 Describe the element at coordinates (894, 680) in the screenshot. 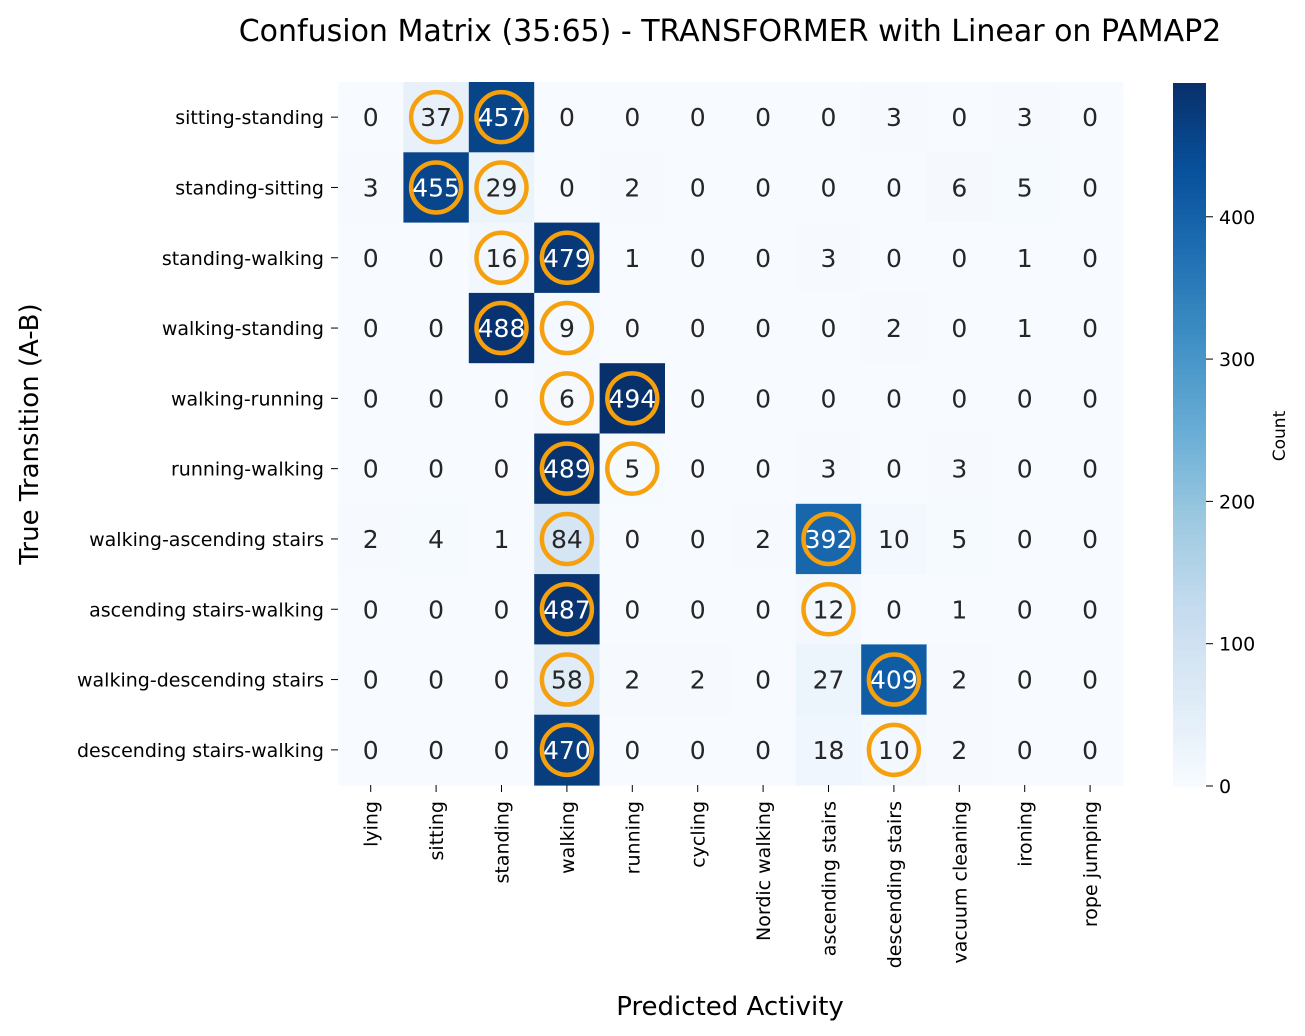

I see `cell-value: 409` at that location.